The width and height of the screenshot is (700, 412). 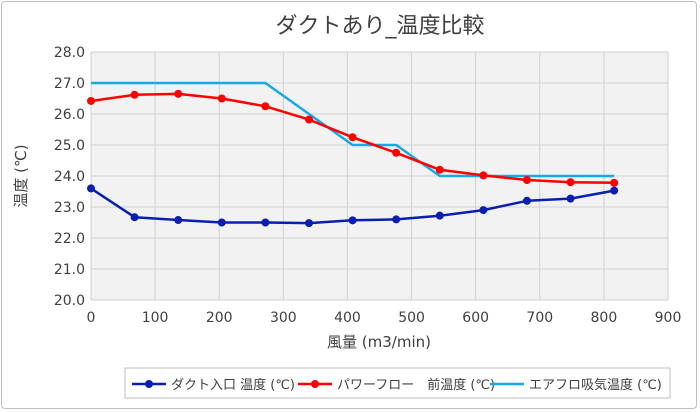 I want to click on legend: ダクト入口 温度 (℃) パワーフロー 前温度 (℃) エアフロ吸気温度 (℃), so click(x=397, y=385).